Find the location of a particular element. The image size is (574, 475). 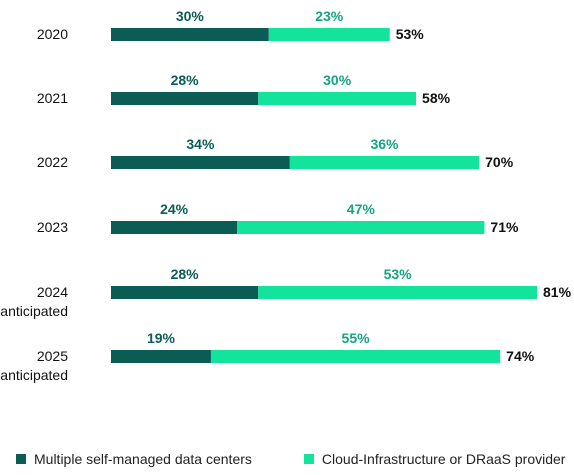

bar-cloud-infrastructure-or-draas-provider-2024 is located at coordinates (397, 292).